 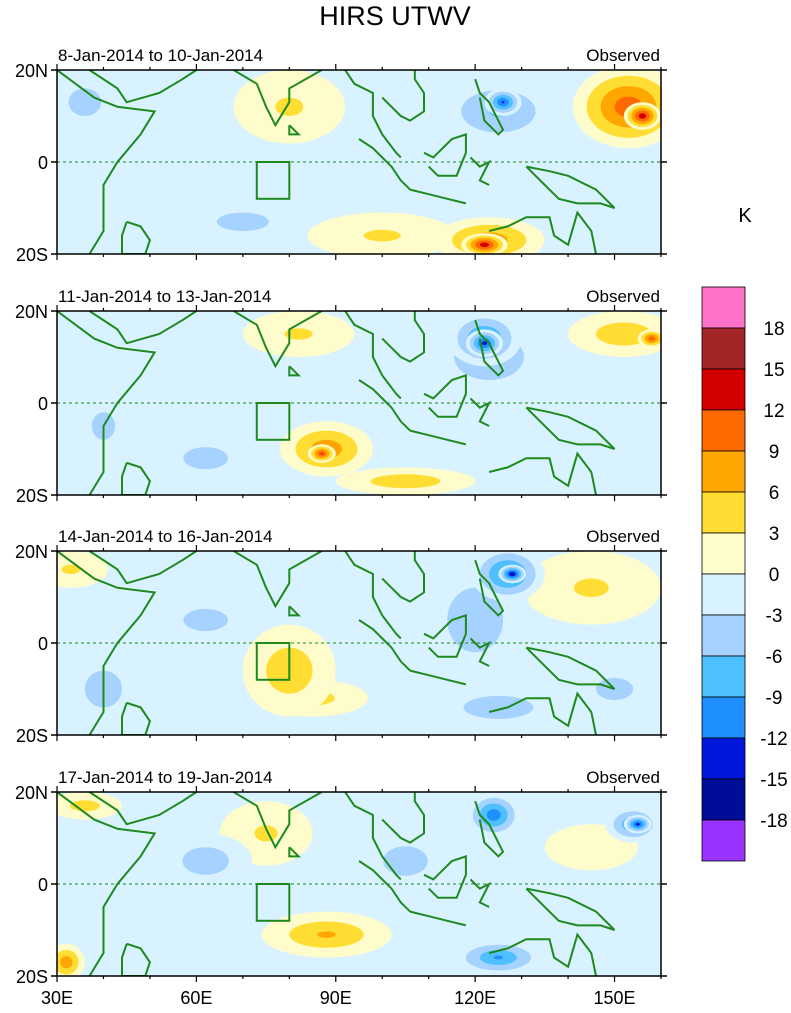 I want to click on x-tick-label: 60E, so click(x=196, y=998).